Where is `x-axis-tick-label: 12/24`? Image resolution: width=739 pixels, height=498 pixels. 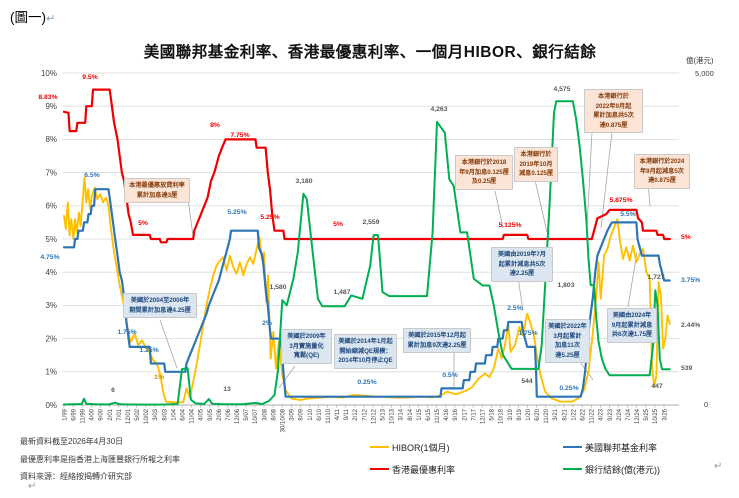
x-axis-tick-label: 12/24 is located at coordinates (638, 416).